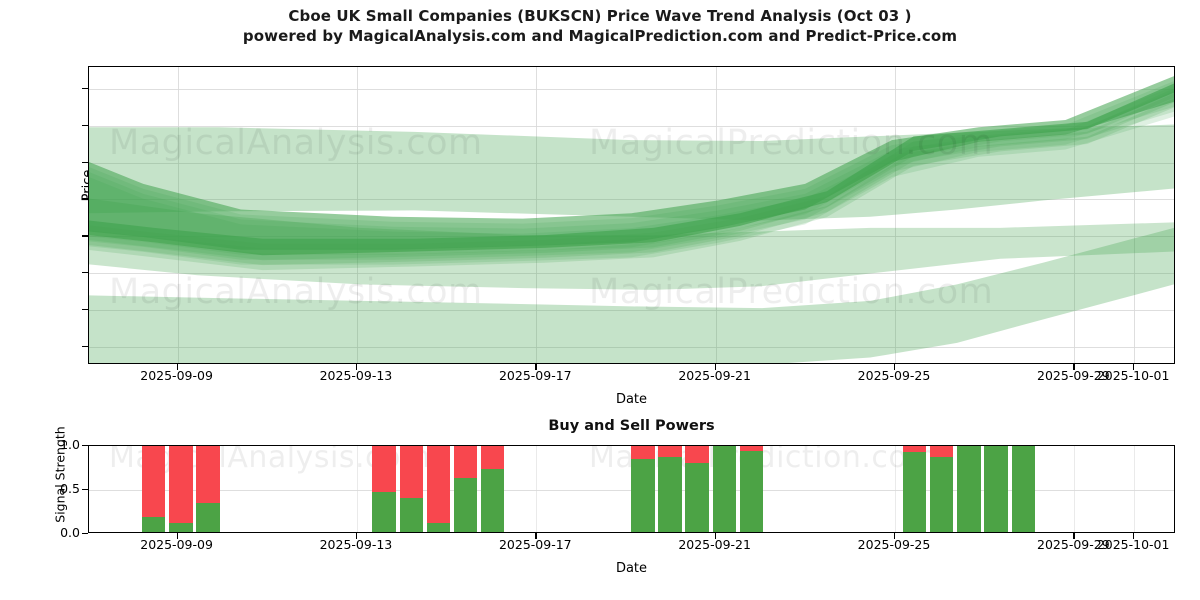  I want to click on sub-x-axis-label: Date, so click(631, 568).